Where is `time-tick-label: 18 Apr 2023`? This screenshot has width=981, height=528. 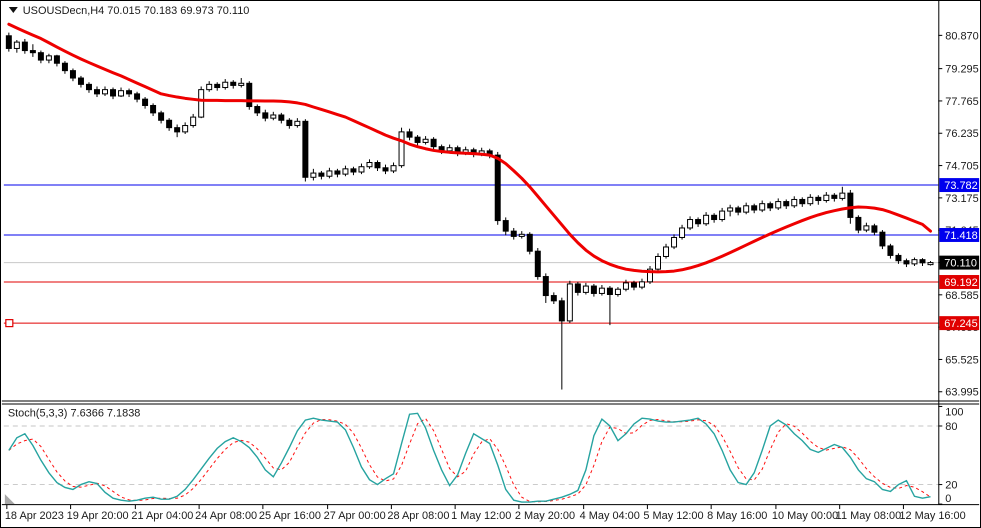 time-tick-label: 18 Apr 2023 is located at coordinates (34, 516).